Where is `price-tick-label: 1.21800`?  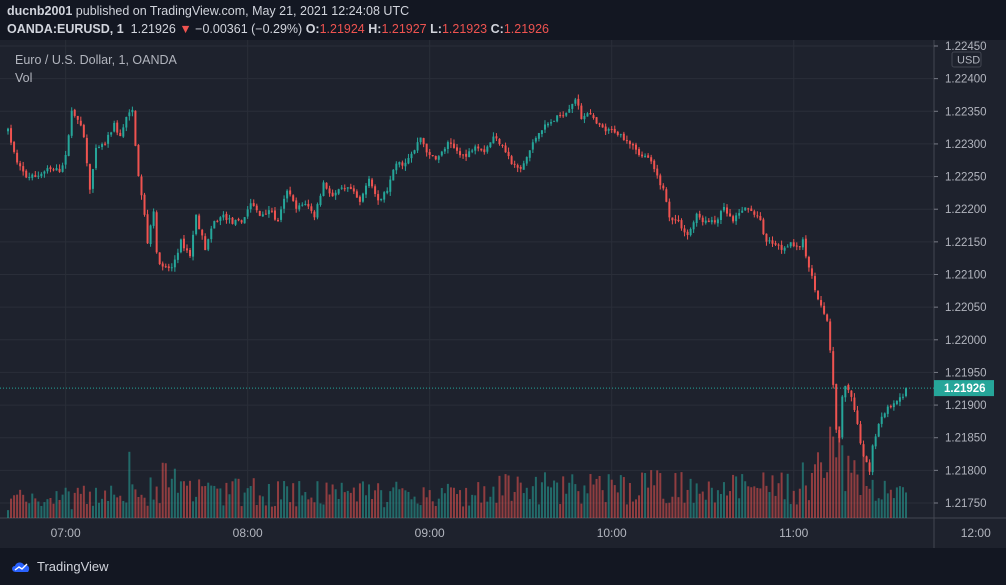 price-tick-label: 1.21800 is located at coordinates (966, 471).